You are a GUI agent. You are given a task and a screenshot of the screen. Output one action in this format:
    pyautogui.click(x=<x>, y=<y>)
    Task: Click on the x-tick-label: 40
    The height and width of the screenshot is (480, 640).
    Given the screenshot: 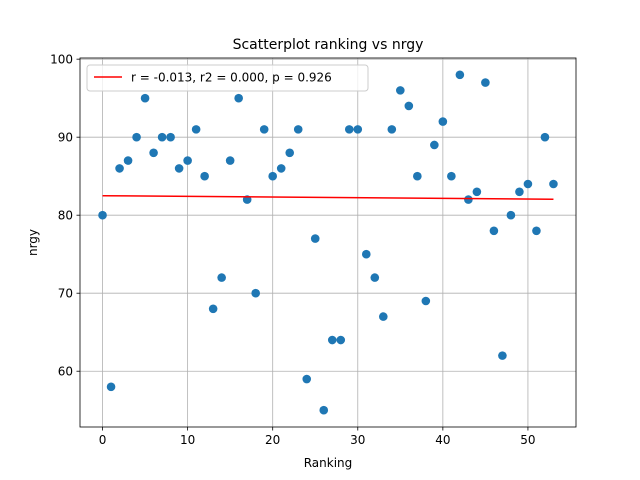 What is the action you would take?
    pyautogui.click(x=442, y=440)
    